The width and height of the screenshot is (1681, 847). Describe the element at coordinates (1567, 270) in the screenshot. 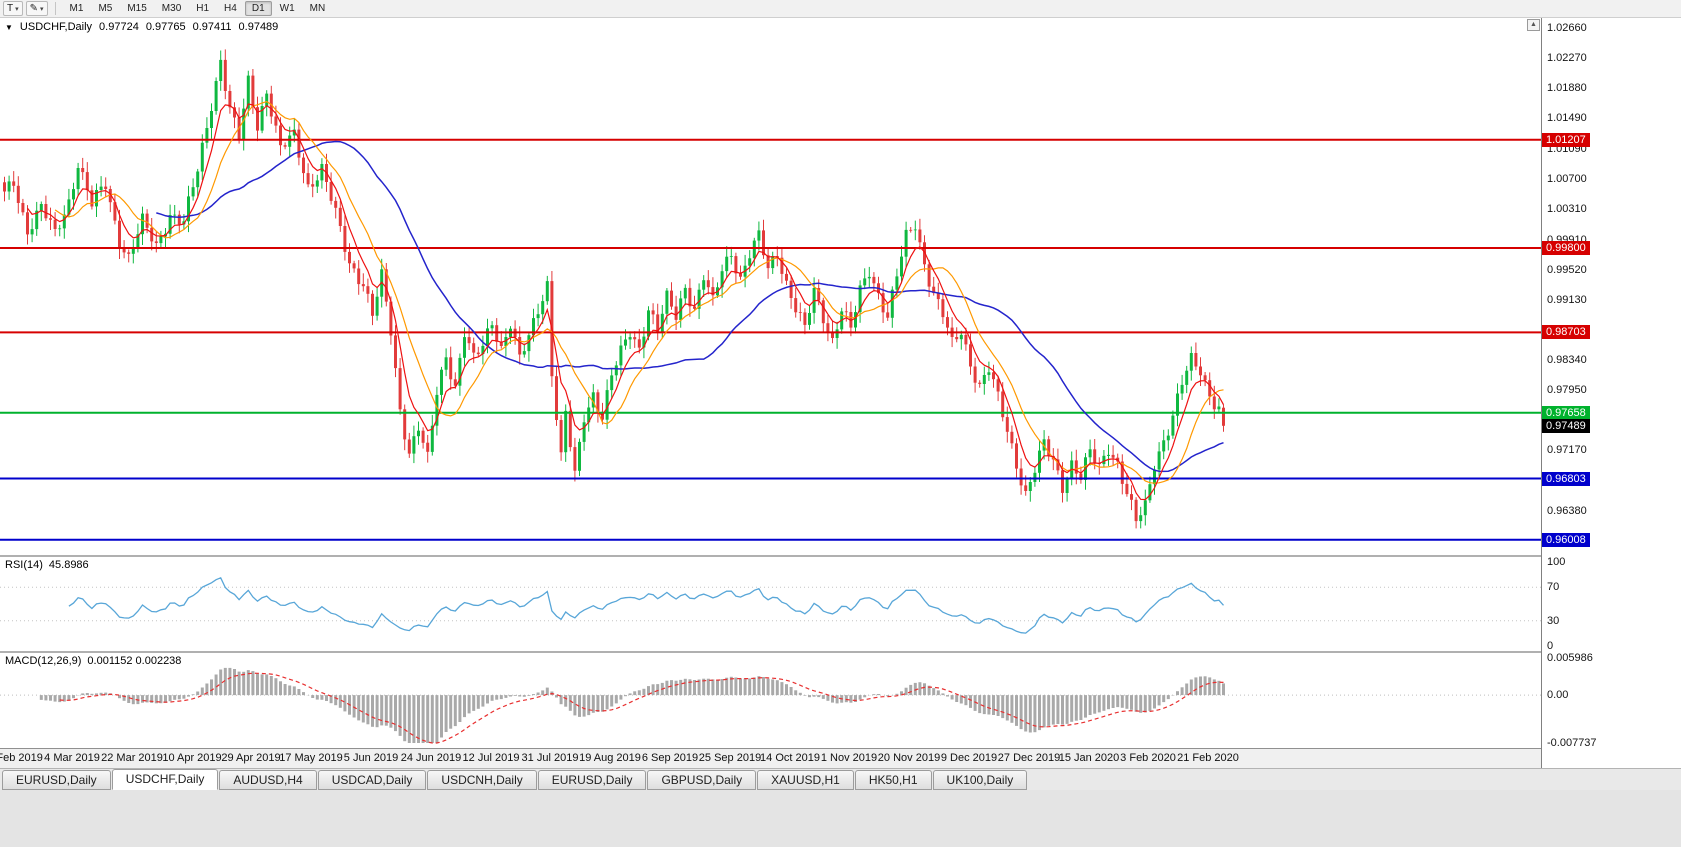

I see `price-axis-label: 0.99520` at that location.